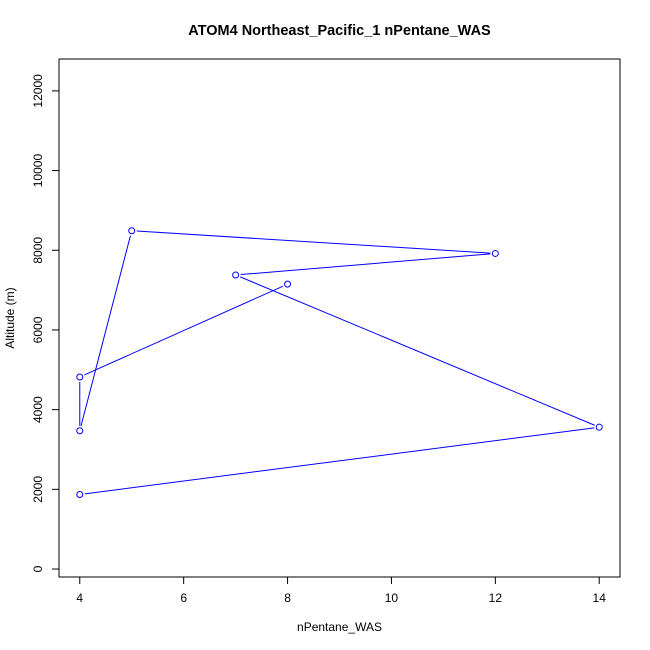 This screenshot has height=650, width=650. What do you see at coordinates (600, 598) in the screenshot?
I see `x-tick-label: 14` at bounding box center [600, 598].